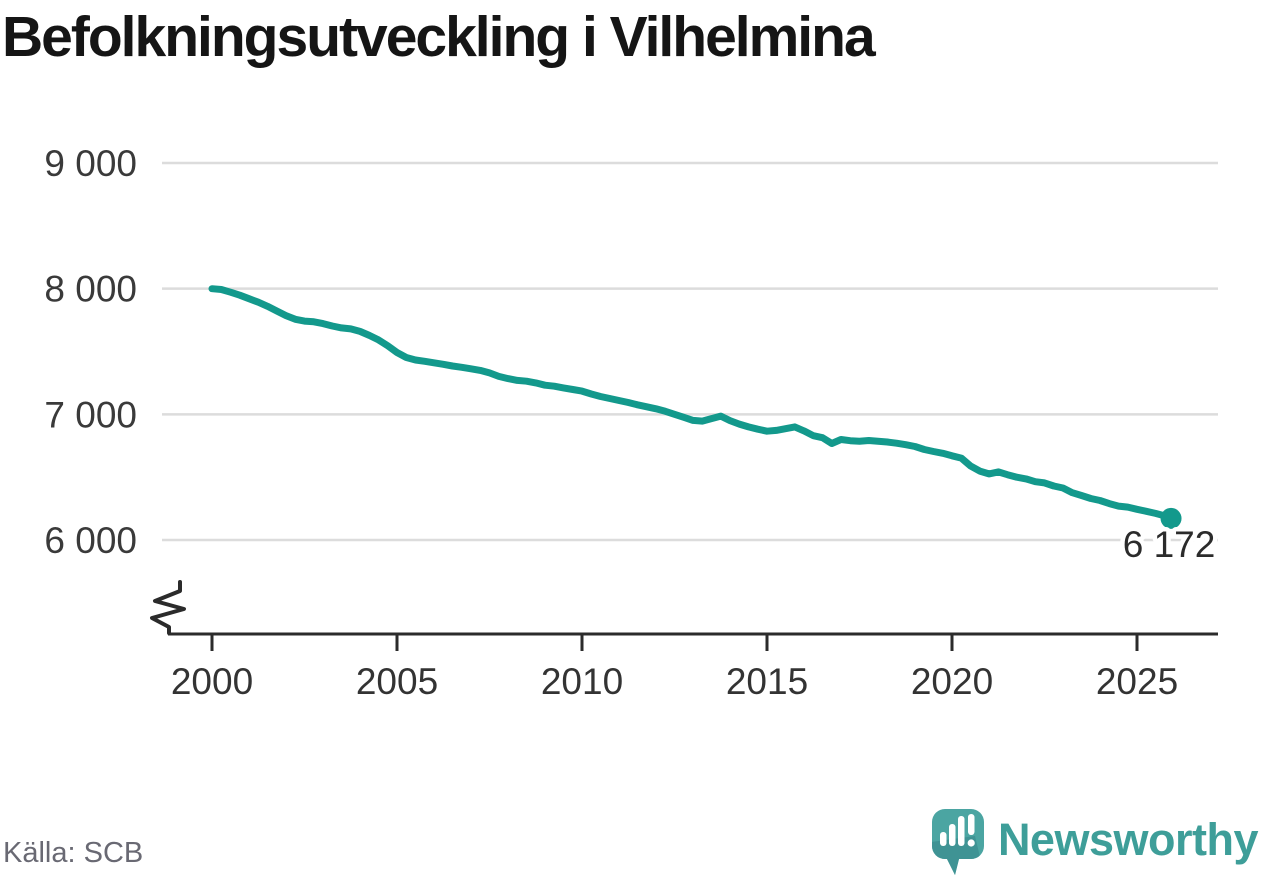  Describe the element at coordinates (971, 824) in the screenshot. I see `logo-exclamation-stem` at that location.